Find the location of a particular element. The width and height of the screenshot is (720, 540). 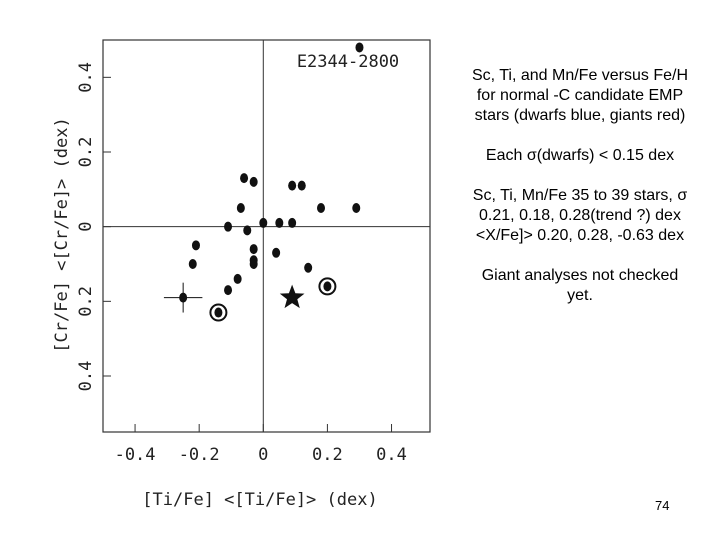

x-axis-label: [Ti/Fe] <[Ti/Fe]> (dex) is located at coordinates (259, 500).